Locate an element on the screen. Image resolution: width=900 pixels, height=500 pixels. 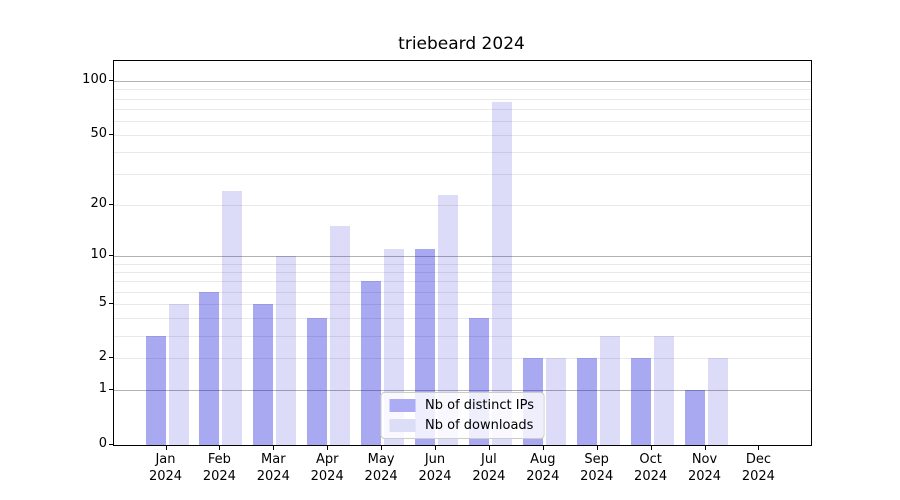
y-tick-label-2: 2 is located at coordinates (102, 357).